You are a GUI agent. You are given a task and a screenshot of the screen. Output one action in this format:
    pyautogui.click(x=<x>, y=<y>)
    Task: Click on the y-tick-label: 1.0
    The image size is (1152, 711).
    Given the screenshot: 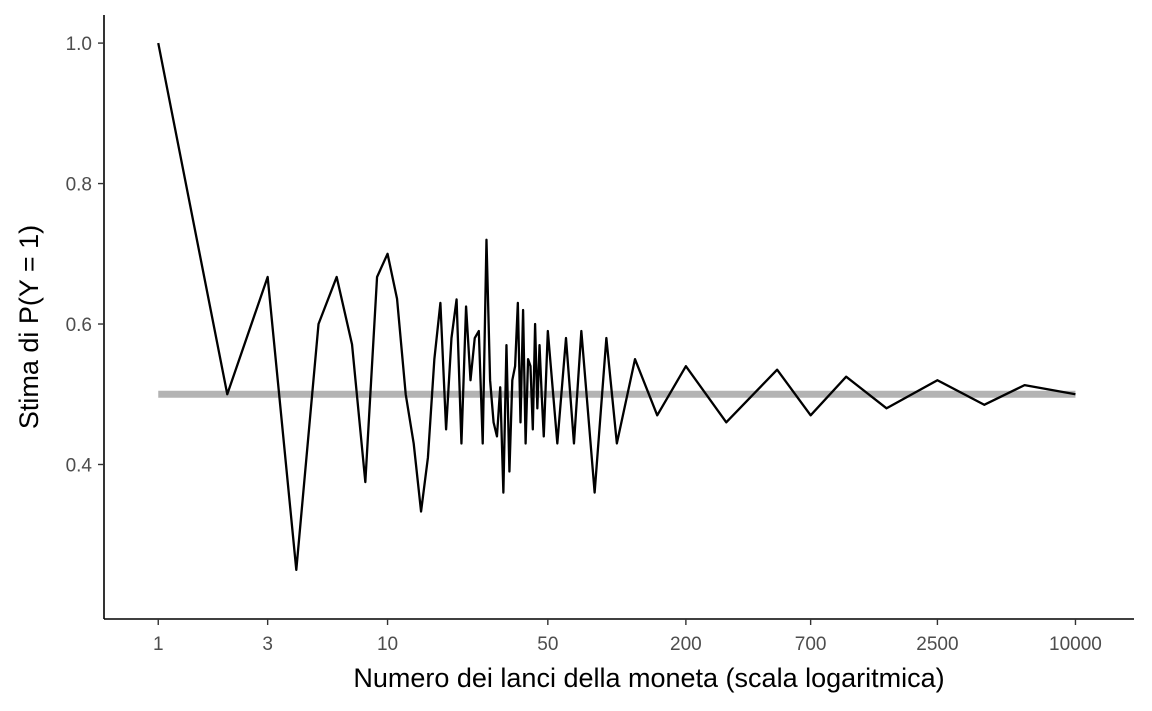 What is the action you would take?
    pyautogui.click(x=79, y=44)
    